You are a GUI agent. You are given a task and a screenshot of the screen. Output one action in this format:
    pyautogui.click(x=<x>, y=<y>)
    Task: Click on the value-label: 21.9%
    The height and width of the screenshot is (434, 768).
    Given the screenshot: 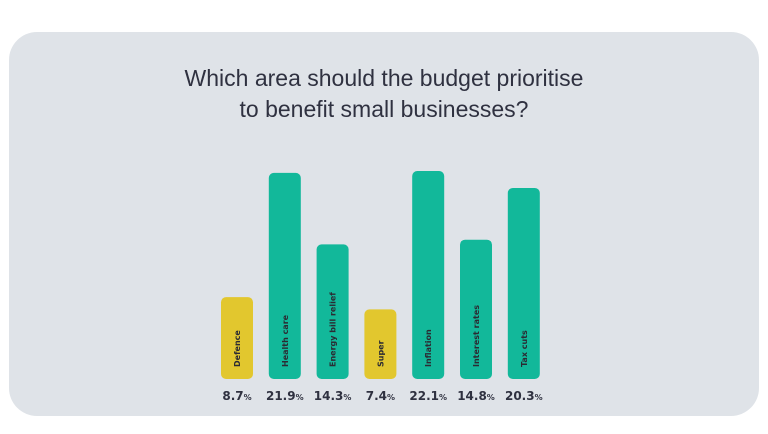 What is the action you would take?
    pyautogui.click(x=285, y=396)
    